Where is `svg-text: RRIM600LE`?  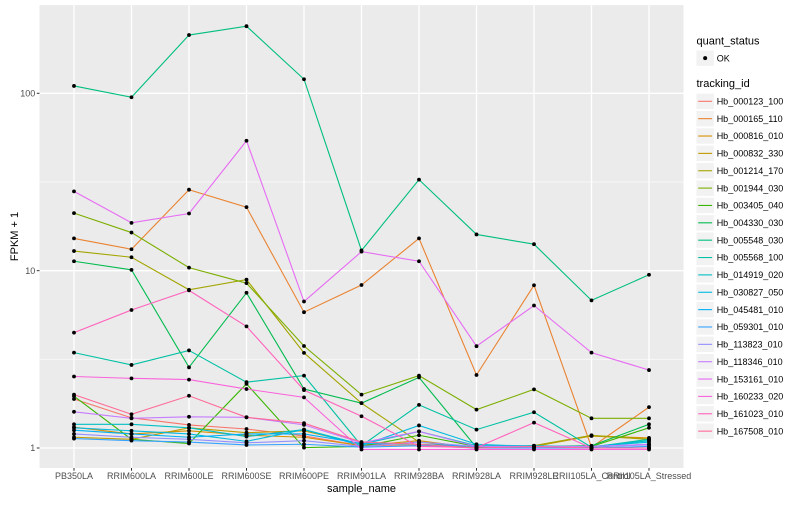 svg-text: RRIM600LE is located at coordinates (188, 476).